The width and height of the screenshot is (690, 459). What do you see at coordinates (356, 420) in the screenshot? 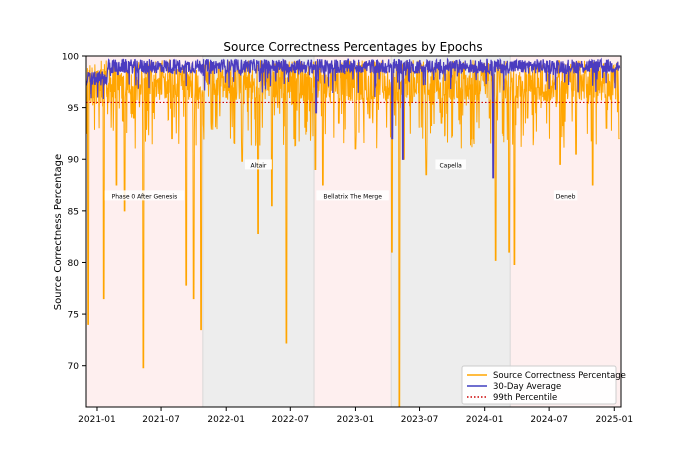
I see `x-tick-label-4: 2023-01` at bounding box center [356, 420].